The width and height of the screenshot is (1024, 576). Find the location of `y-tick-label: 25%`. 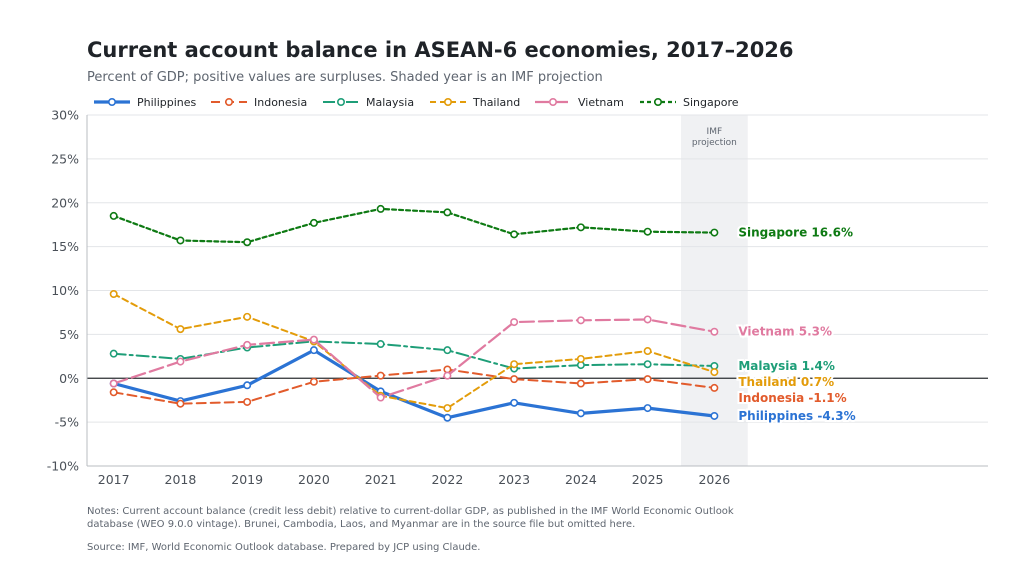

y-tick-label: 25% is located at coordinates (65, 158).